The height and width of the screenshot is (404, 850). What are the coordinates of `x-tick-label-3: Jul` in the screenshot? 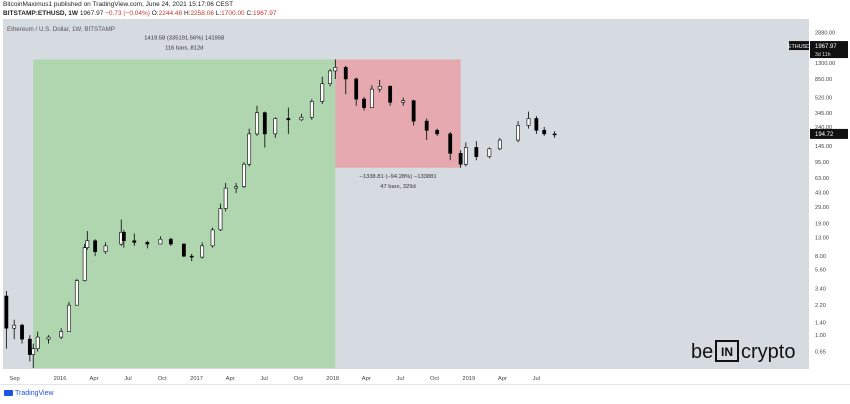 It's located at (127, 379).